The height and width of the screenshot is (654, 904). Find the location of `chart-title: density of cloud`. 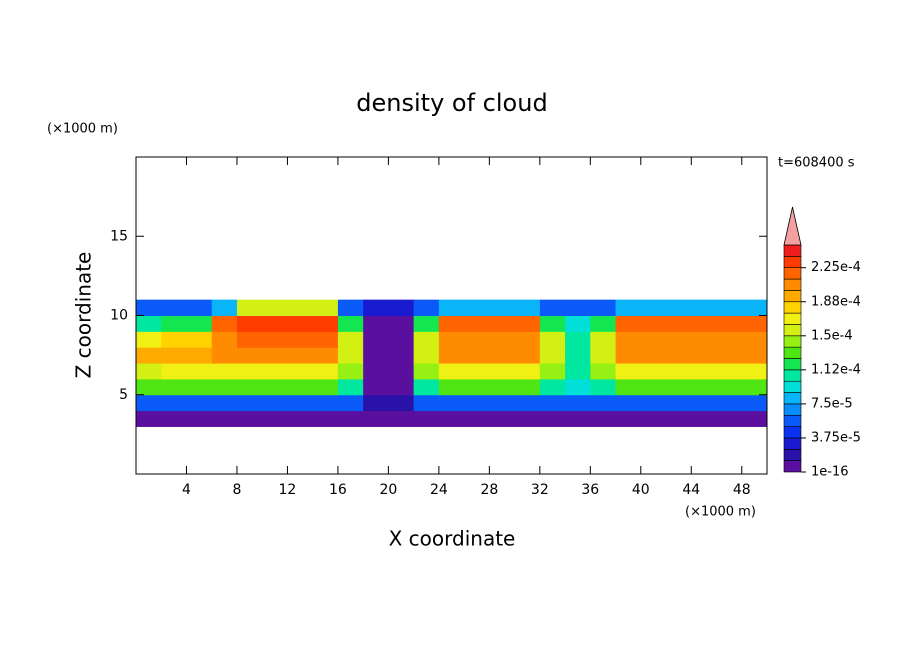

chart-title: density of cloud is located at coordinates (451, 103).